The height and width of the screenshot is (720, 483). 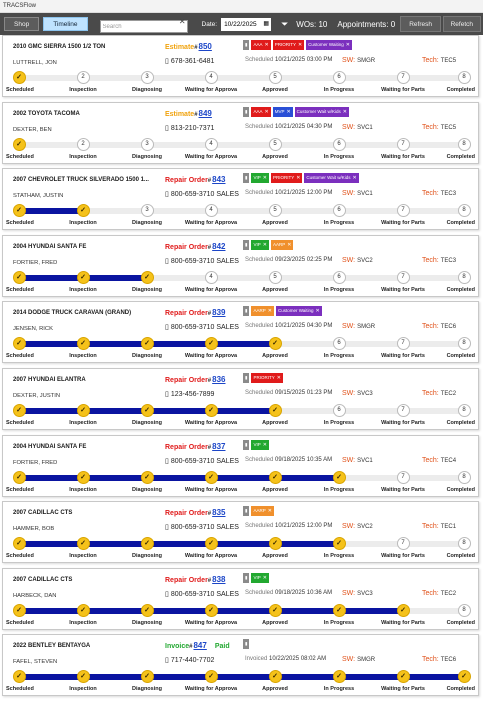 What do you see at coordinates (246, 24) in the screenshot?
I see `date-picker: 10/22/2025 ▦` at bounding box center [246, 24].